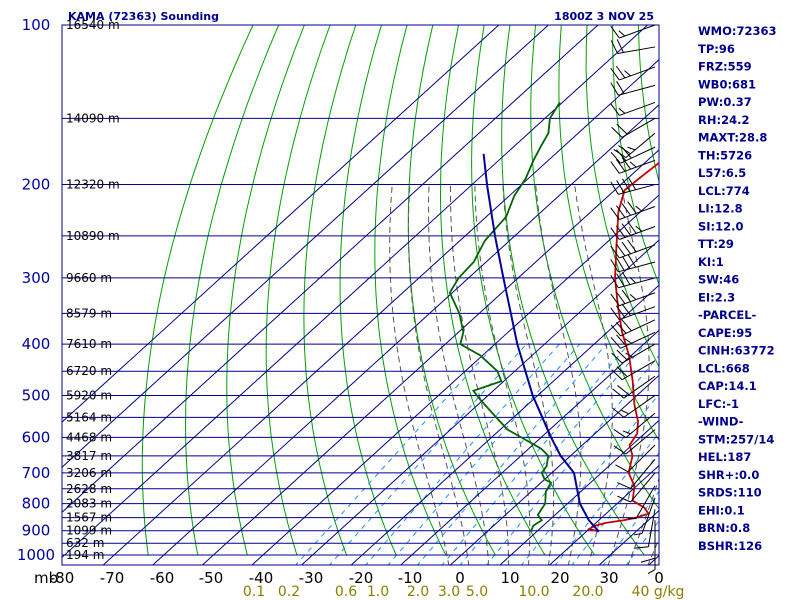 This screenshot has height=600, width=800. Describe the element at coordinates (89, 278) in the screenshot. I see `height-label: 9660 m` at that location.